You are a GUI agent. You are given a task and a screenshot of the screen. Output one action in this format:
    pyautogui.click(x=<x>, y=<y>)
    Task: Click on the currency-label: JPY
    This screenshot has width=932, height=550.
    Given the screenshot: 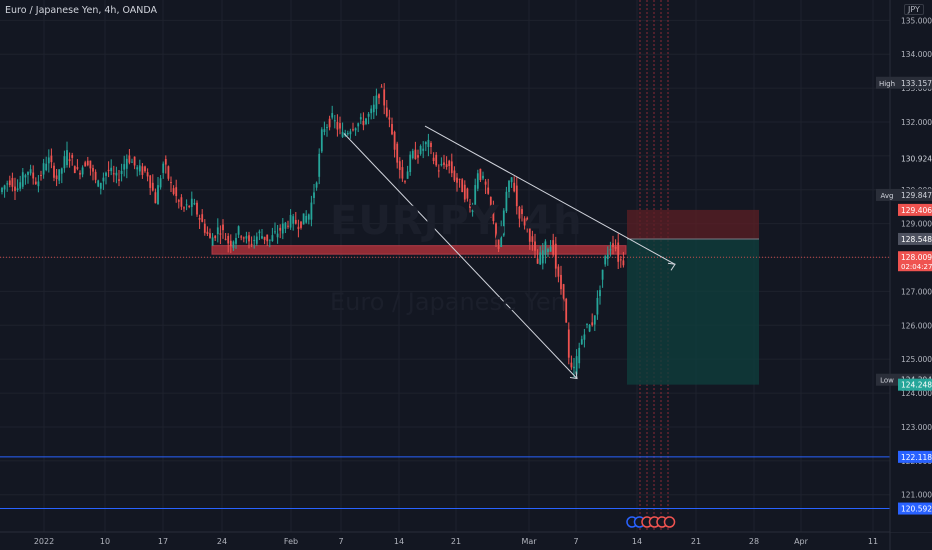 What is the action you would take?
    pyautogui.click(x=914, y=9)
    